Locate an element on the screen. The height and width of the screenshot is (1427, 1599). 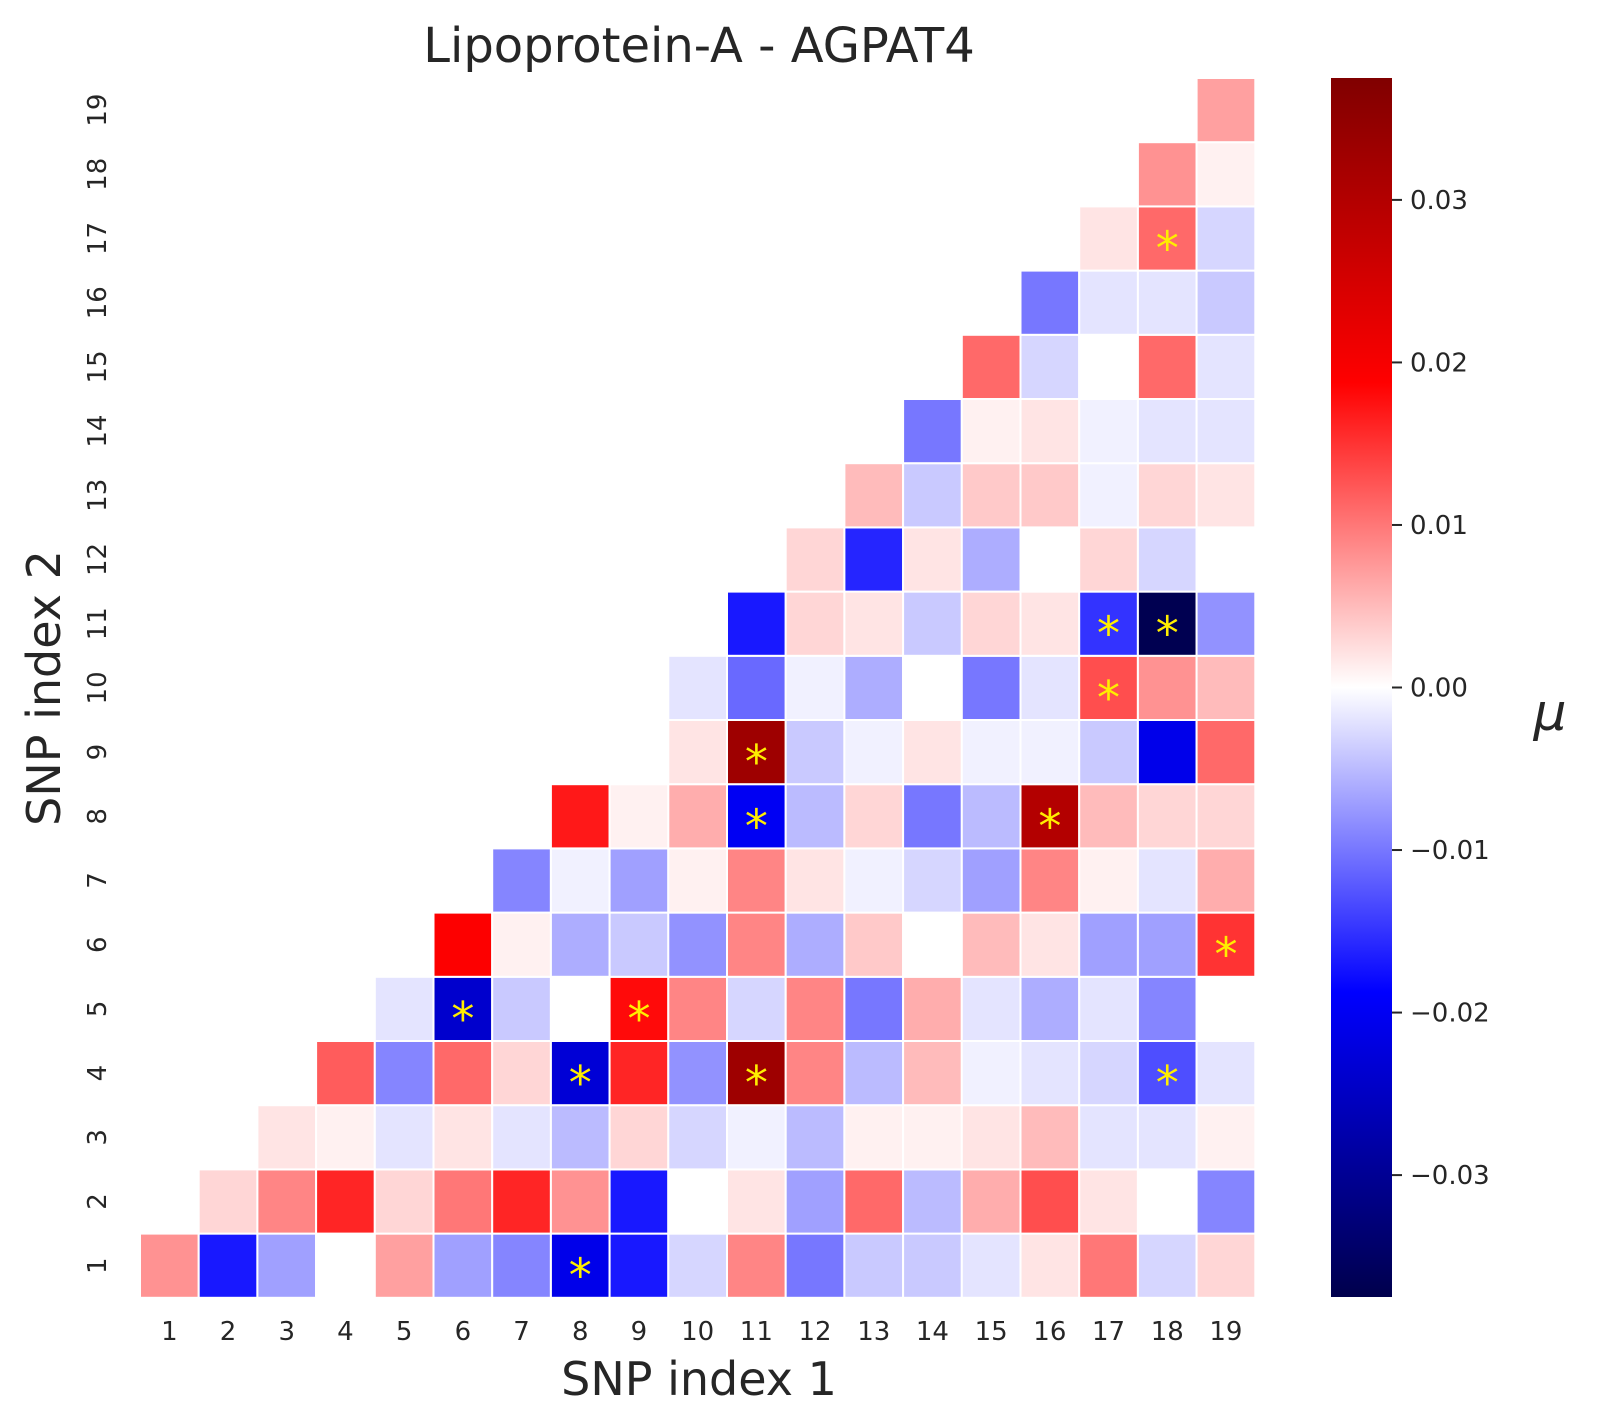
y-tick-label: 14 is located at coordinates (98, 431).